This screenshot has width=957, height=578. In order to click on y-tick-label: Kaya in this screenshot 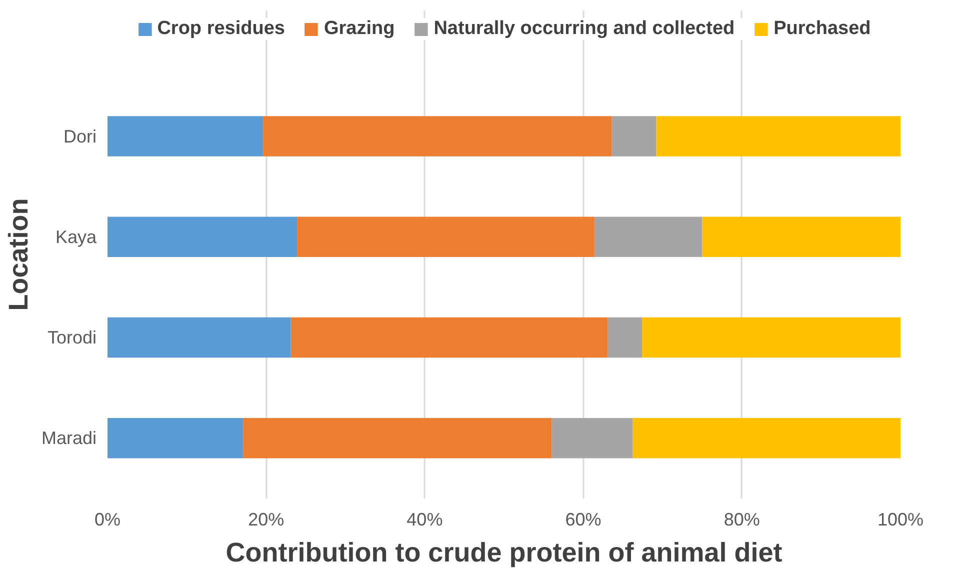, I will do `click(76, 236)`.